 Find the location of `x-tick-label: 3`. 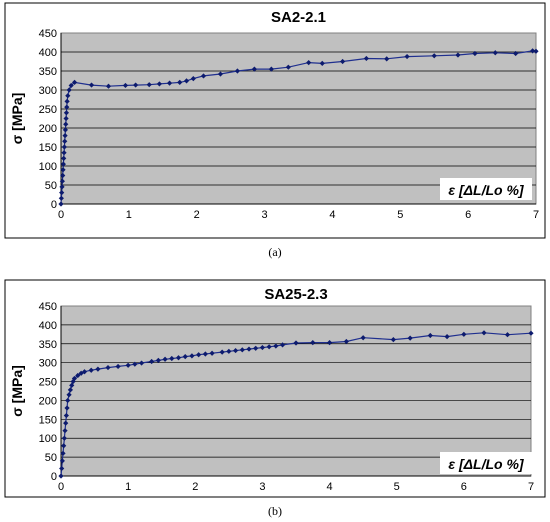

x-tick-label: 3 is located at coordinates (262, 487).